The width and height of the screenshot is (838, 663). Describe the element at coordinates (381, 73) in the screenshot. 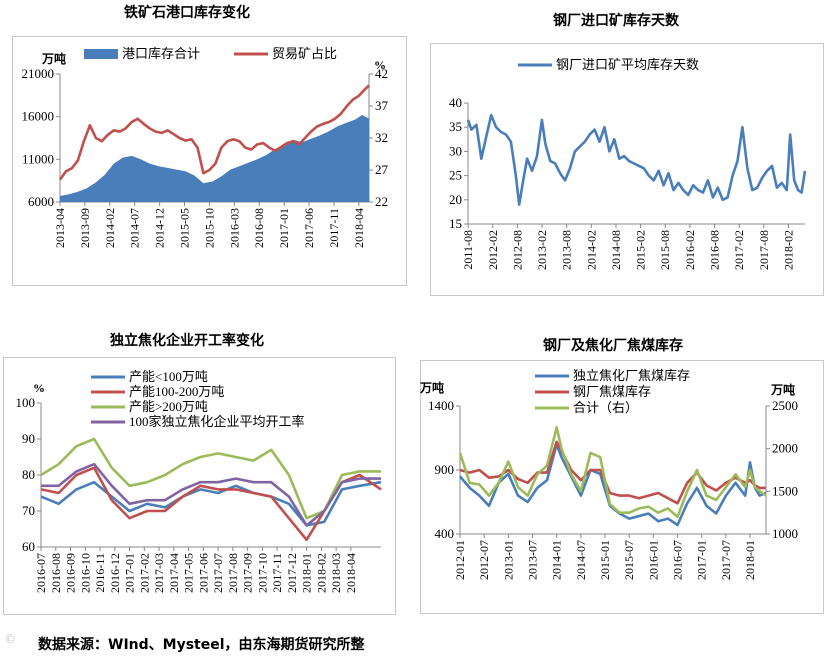

I see `y2-tick-label: 42` at that location.